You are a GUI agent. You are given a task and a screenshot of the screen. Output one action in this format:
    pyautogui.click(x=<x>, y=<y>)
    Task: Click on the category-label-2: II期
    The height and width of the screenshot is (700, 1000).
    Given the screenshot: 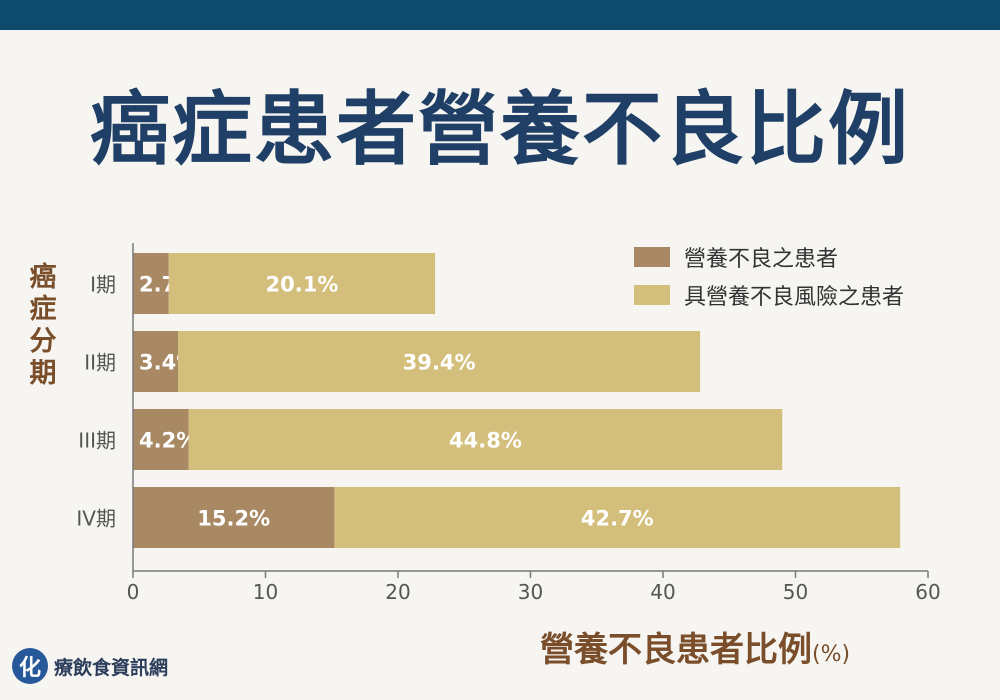 What is the action you would take?
    pyautogui.click(x=100, y=363)
    